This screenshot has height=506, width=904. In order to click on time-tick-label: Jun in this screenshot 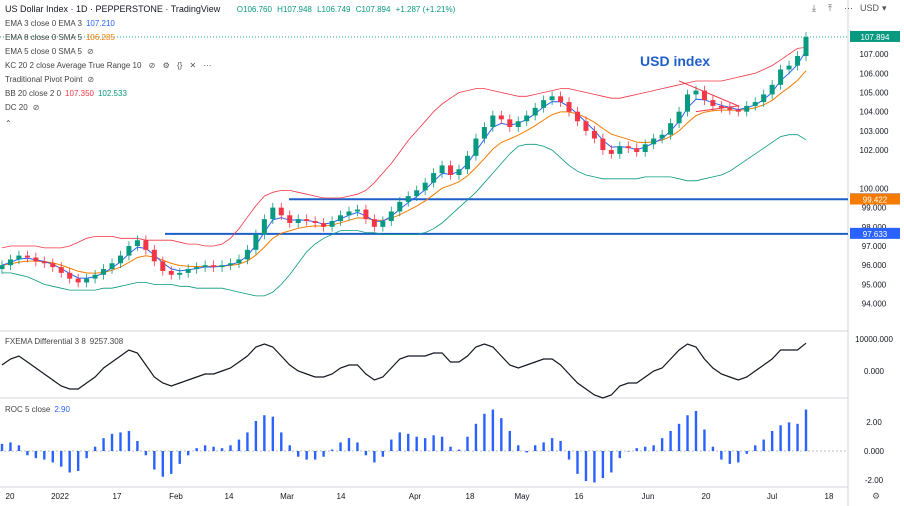, I will do `click(648, 496)`.